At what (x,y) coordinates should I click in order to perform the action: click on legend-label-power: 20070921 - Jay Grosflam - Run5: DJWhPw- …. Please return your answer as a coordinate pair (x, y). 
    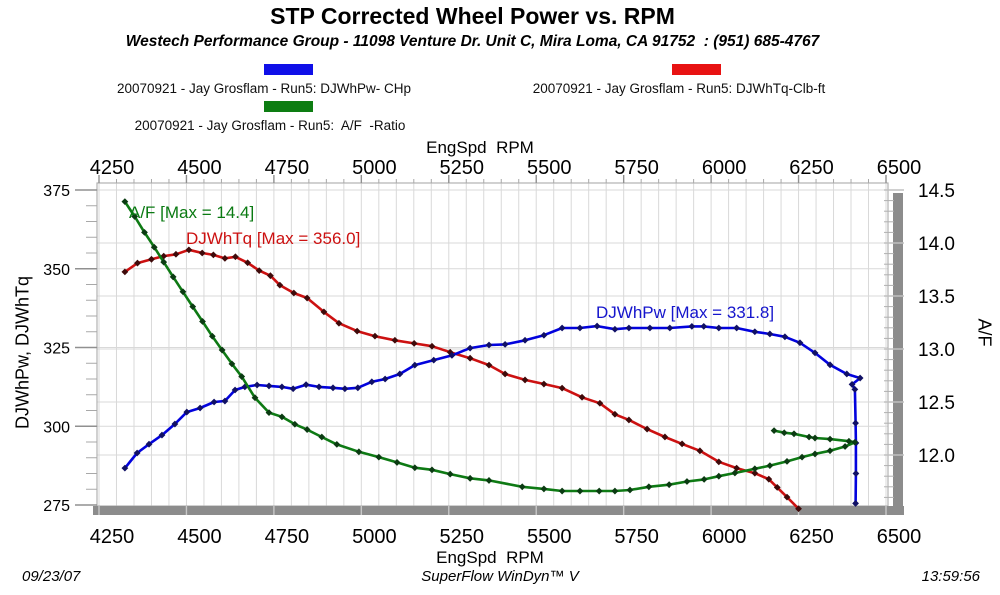
    Looking at the image, I should click on (264, 88).